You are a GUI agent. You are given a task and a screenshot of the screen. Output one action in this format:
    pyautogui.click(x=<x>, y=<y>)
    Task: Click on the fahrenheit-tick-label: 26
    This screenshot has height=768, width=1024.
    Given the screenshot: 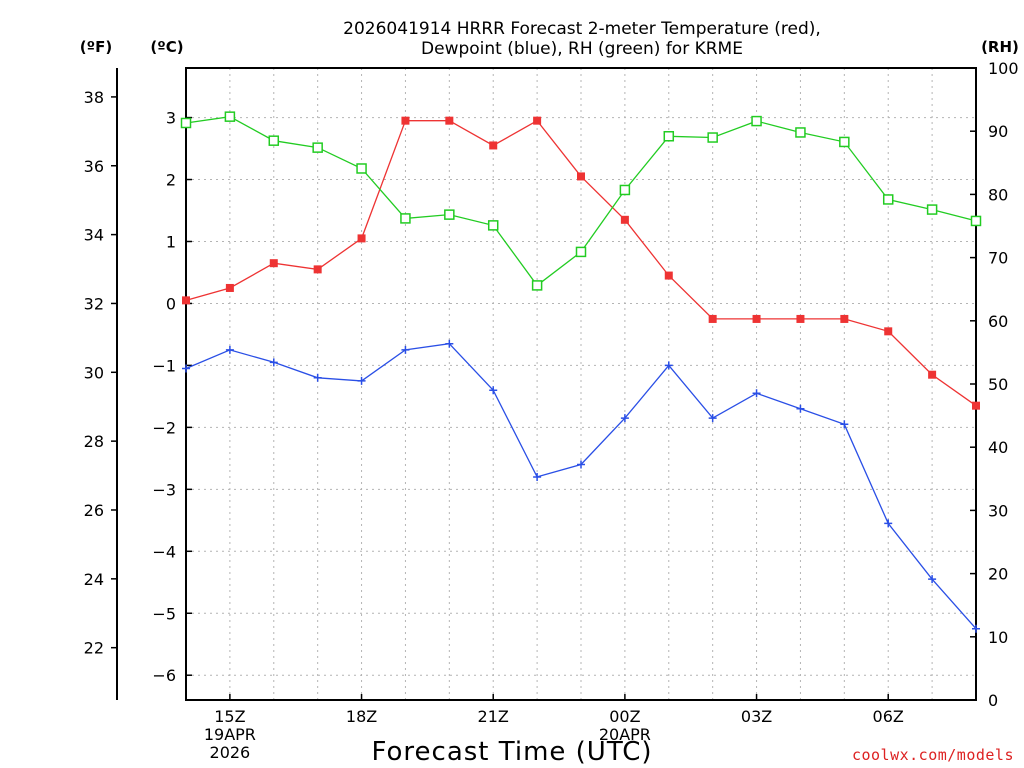 What is the action you would take?
    pyautogui.click(x=94, y=510)
    